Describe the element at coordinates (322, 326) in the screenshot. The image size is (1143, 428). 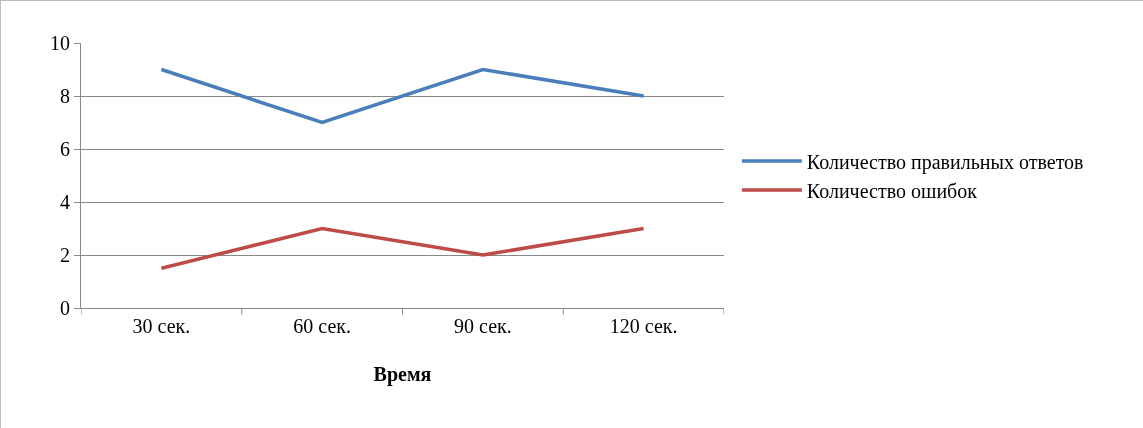
I see `x-tick-label: 60 сек.` at that location.